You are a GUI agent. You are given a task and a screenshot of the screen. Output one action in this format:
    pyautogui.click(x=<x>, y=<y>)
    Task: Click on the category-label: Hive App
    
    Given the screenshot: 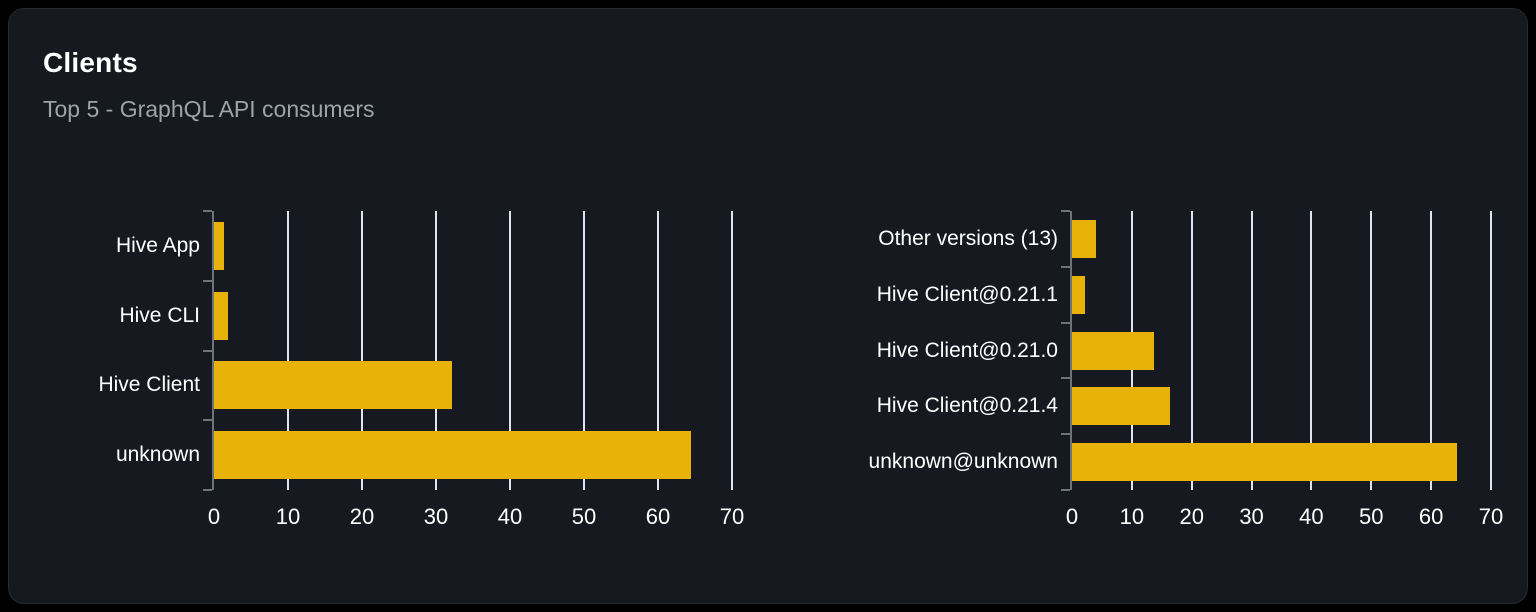 What is the action you would take?
    pyautogui.click(x=157, y=245)
    